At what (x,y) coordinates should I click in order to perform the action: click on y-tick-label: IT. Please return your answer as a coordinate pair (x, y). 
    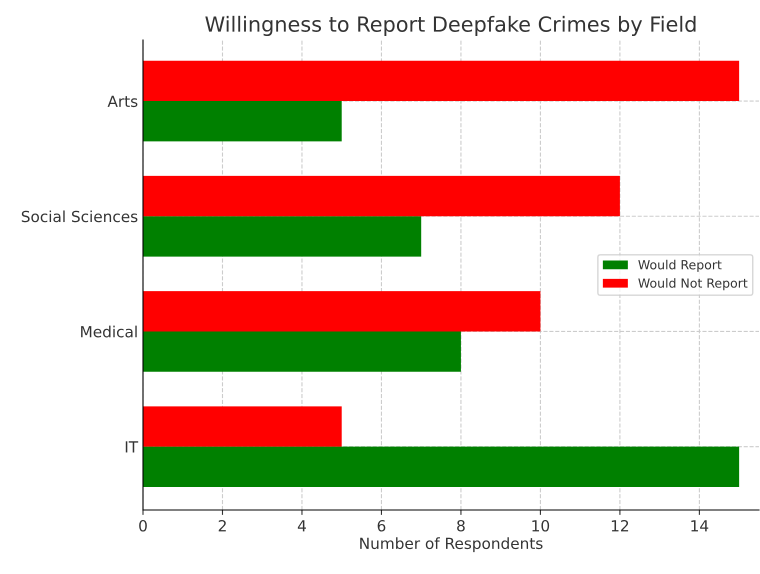
    Looking at the image, I should click on (132, 446).